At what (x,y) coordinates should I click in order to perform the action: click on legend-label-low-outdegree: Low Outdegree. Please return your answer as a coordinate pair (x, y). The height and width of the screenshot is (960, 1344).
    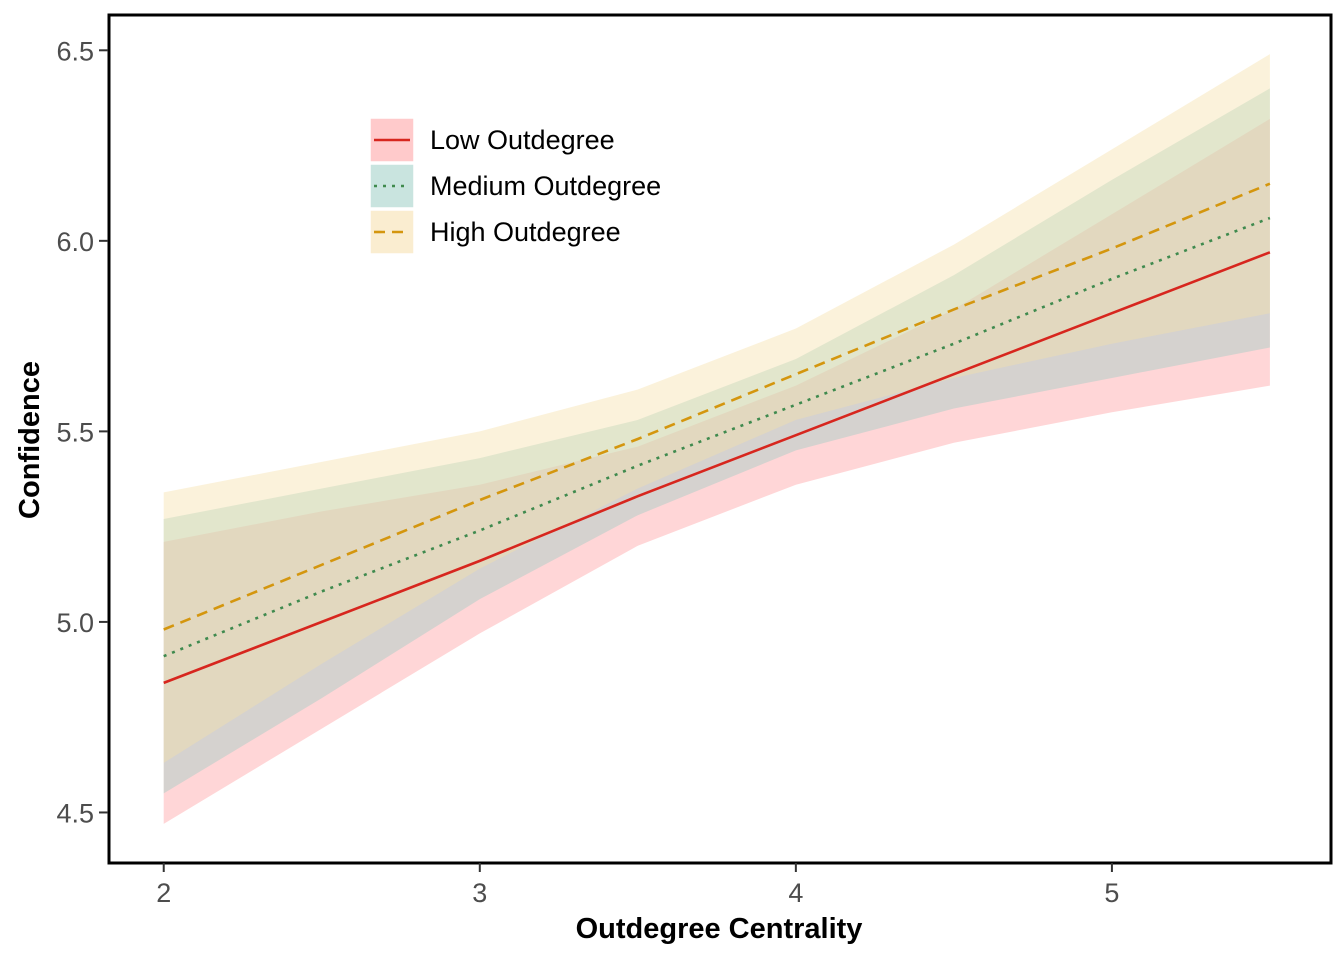
    Looking at the image, I should click on (522, 140).